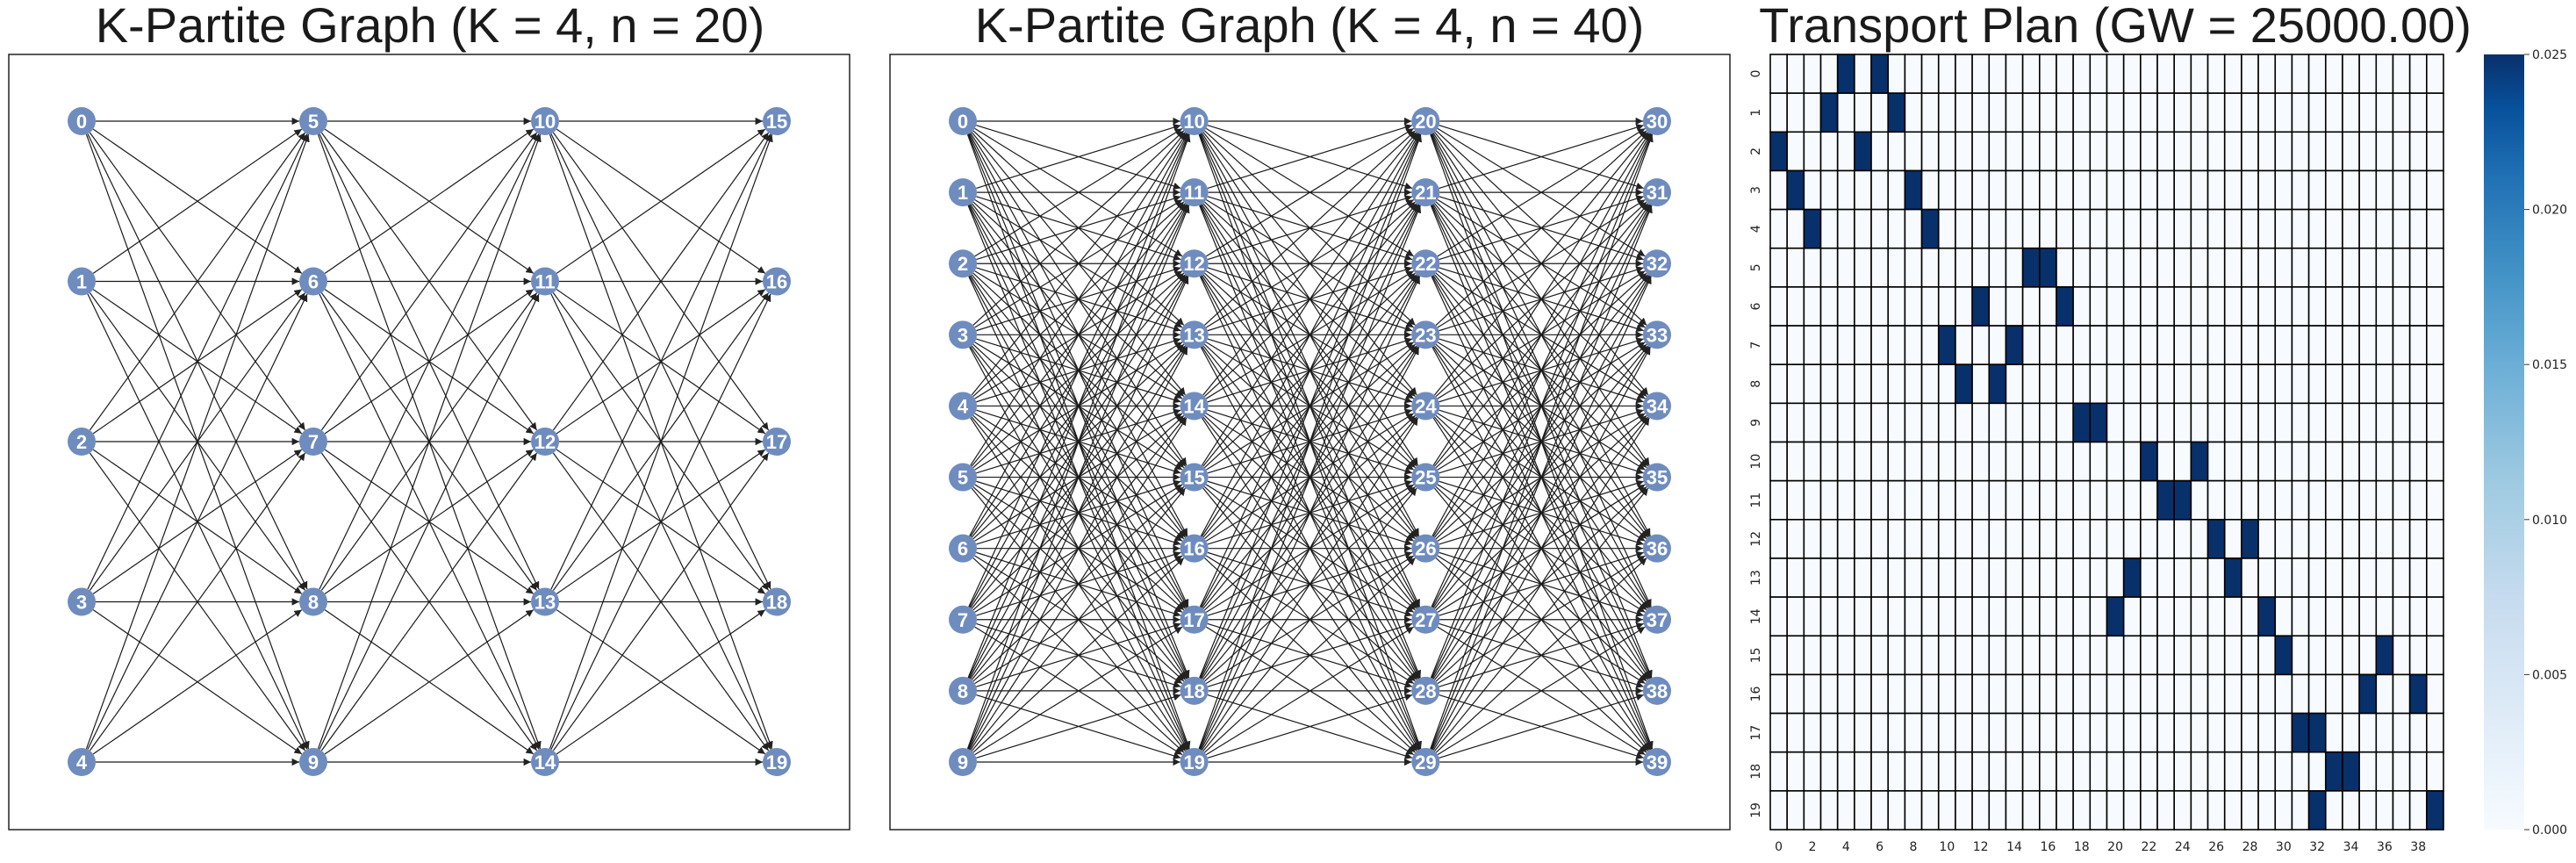  Describe the element at coordinates (1756, 462) in the screenshot. I see `heatmap-ytick-10: 10` at that location.